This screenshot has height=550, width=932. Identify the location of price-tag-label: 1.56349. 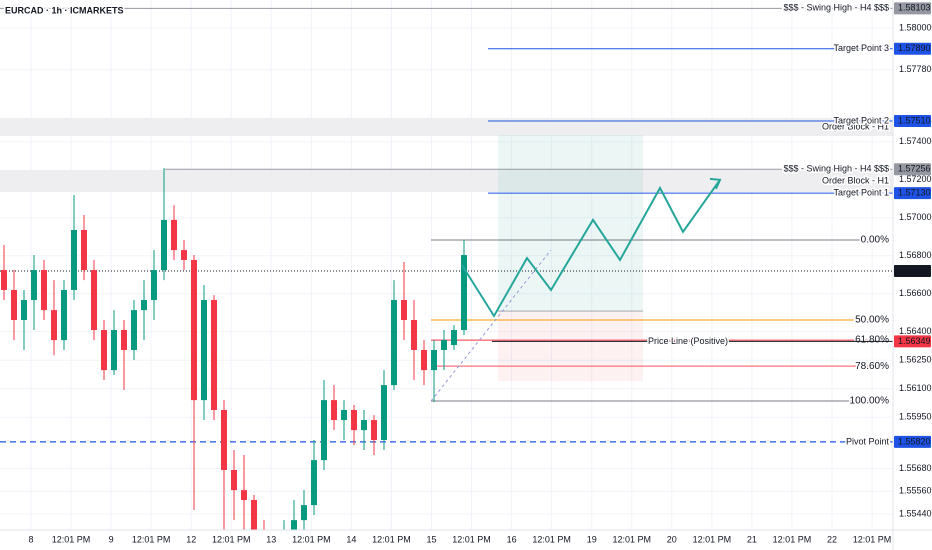
(914, 341).